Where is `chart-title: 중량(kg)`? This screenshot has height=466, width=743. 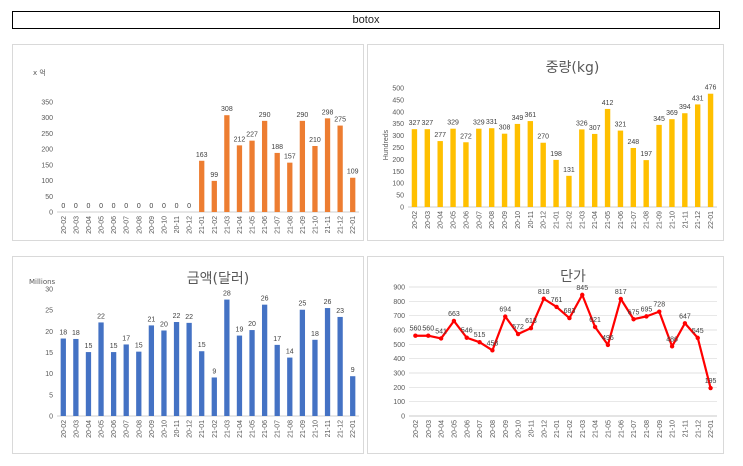 chart-title: 중량(kg) is located at coordinates (573, 68).